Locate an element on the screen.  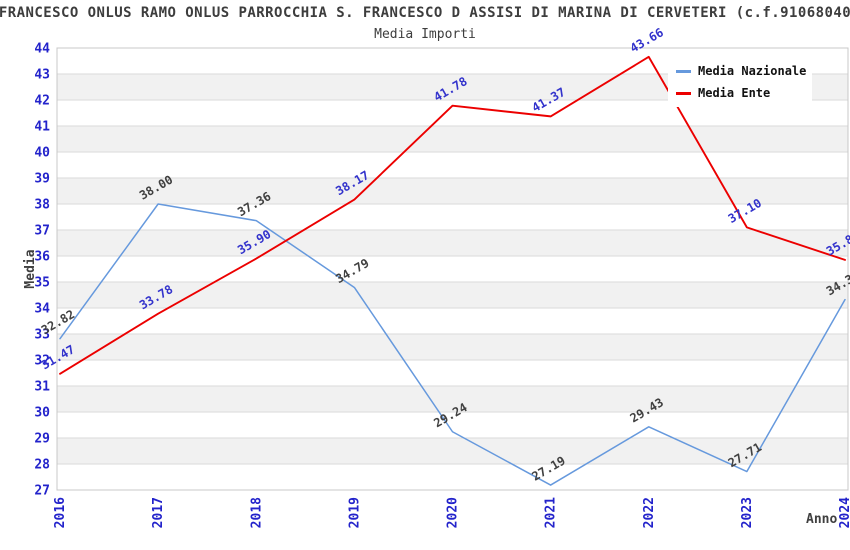
y-tick-label: 38 is located at coordinates (42, 205).